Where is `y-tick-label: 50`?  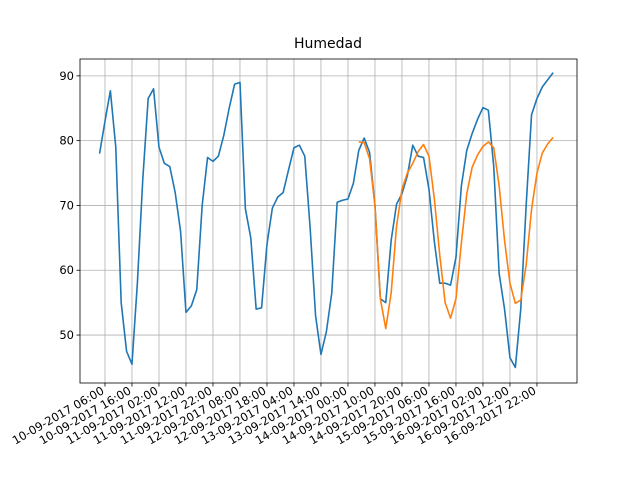 y-tick-label: 50 is located at coordinates (66, 335).